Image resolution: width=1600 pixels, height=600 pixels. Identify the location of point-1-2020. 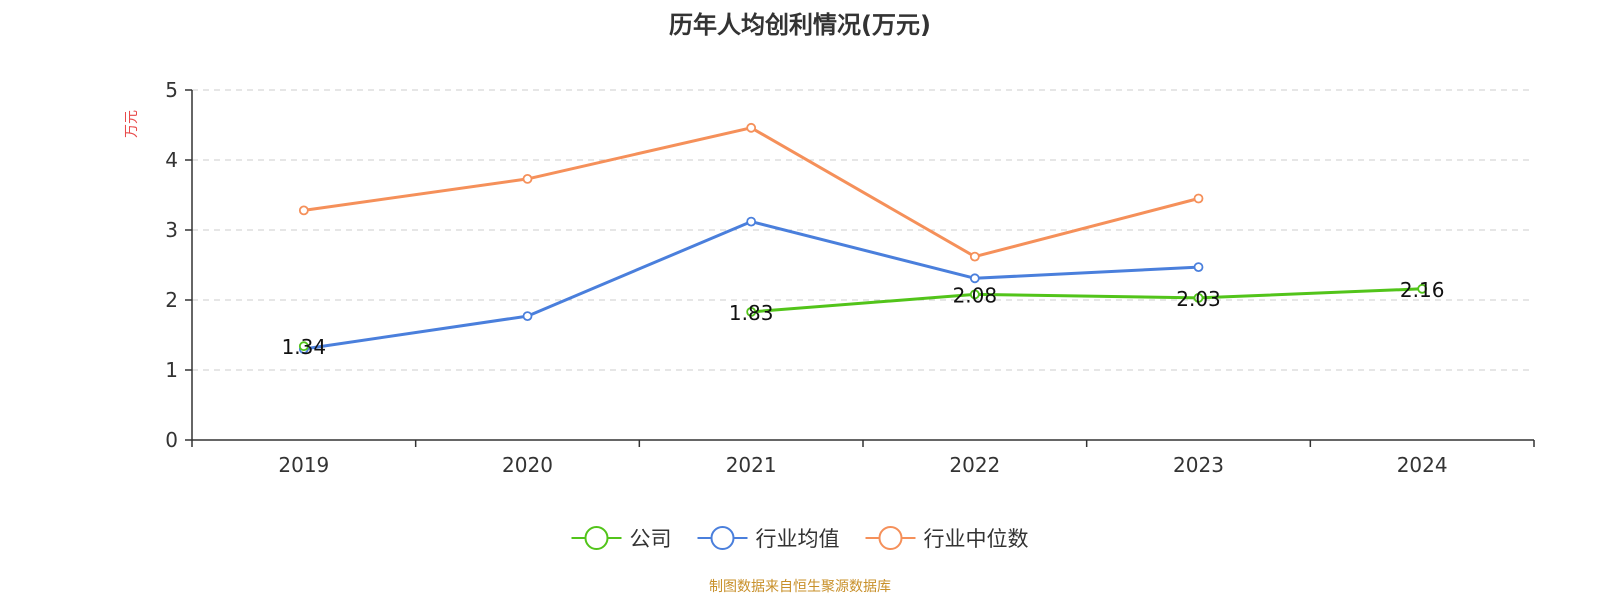
(527, 316).